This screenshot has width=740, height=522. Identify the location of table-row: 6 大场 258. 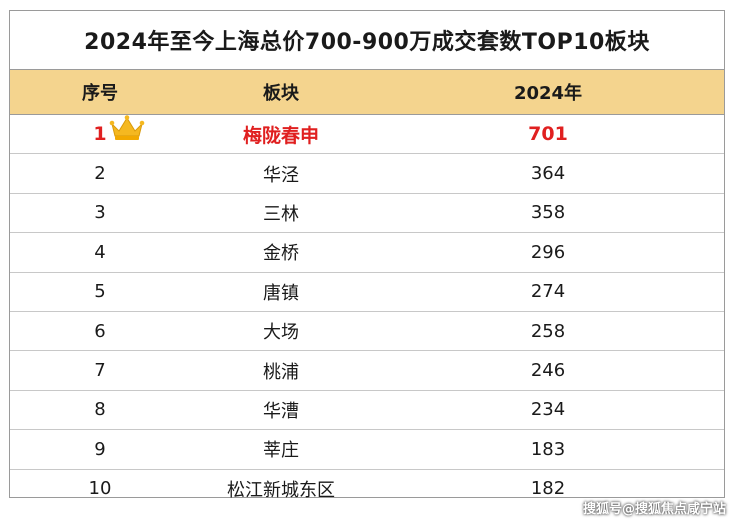
(367, 331).